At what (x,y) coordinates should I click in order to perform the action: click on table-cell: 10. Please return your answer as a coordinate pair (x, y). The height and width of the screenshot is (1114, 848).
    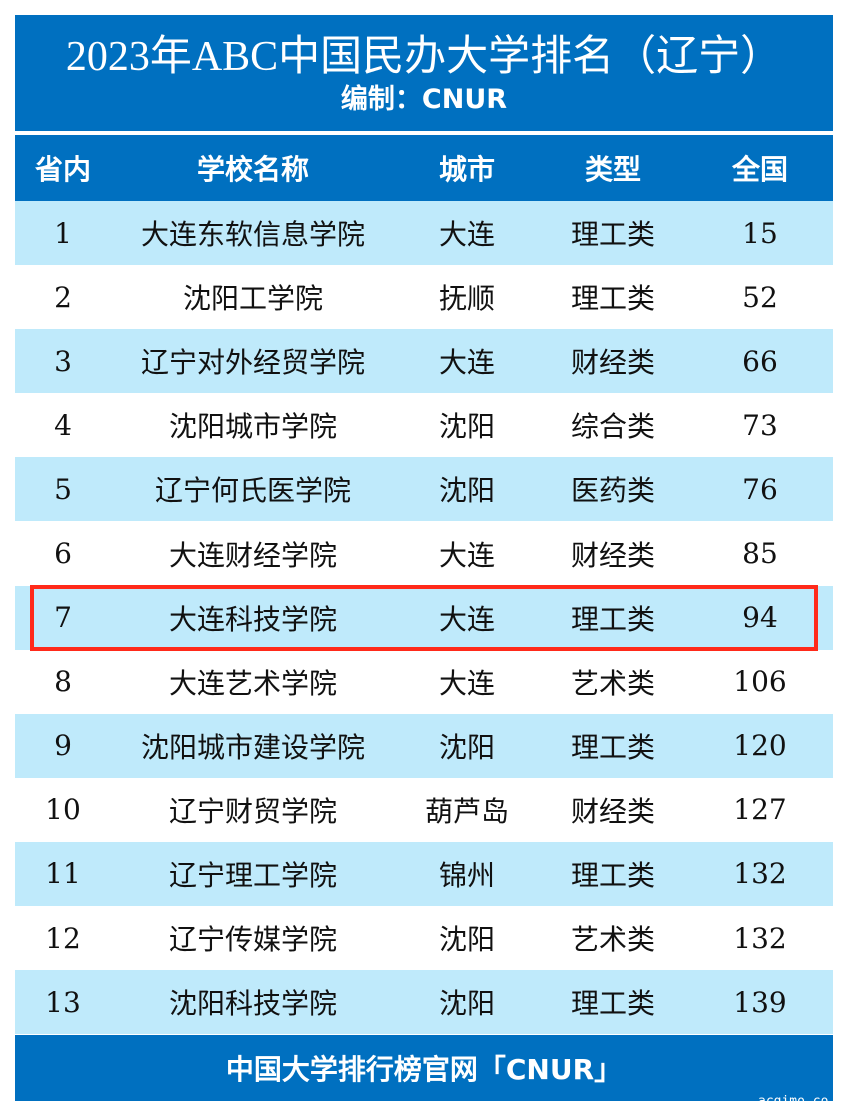
    Looking at the image, I should click on (63, 810).